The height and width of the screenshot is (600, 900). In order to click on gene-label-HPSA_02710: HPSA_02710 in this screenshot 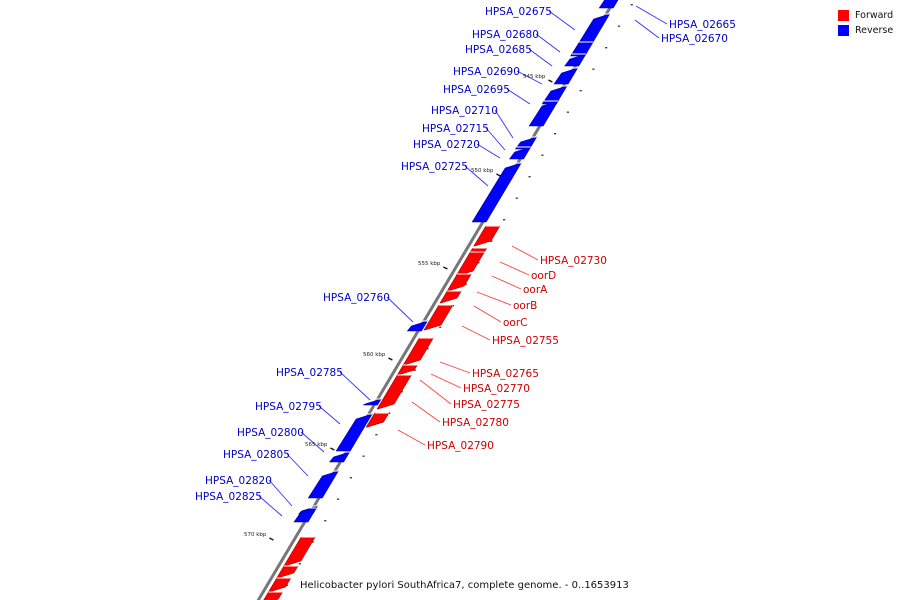, I will do `click(464, 111)`.